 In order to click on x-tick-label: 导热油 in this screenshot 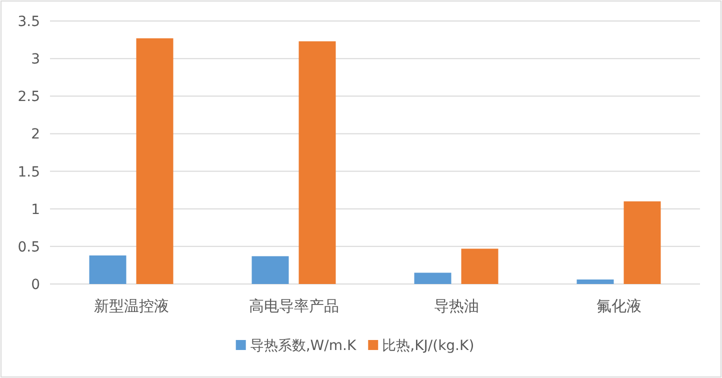, I will do `click(456, 306)`.